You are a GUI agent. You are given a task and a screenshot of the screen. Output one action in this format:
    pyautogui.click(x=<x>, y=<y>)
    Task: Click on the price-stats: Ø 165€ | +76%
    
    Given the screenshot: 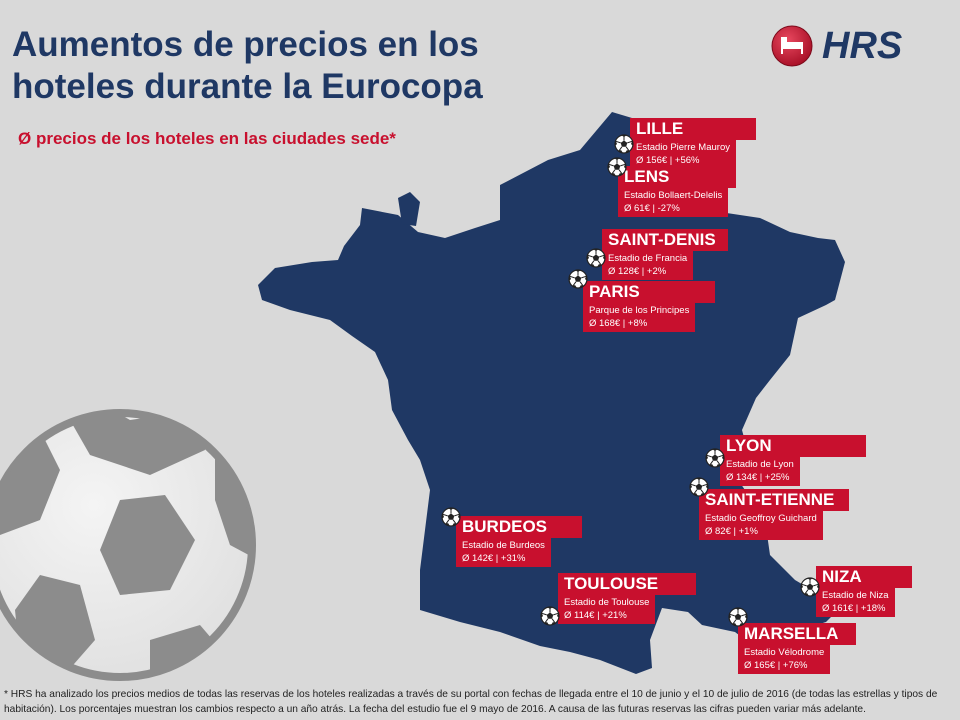 What is the action you would take?
    pyautogui.click(x=776, y=665)
    